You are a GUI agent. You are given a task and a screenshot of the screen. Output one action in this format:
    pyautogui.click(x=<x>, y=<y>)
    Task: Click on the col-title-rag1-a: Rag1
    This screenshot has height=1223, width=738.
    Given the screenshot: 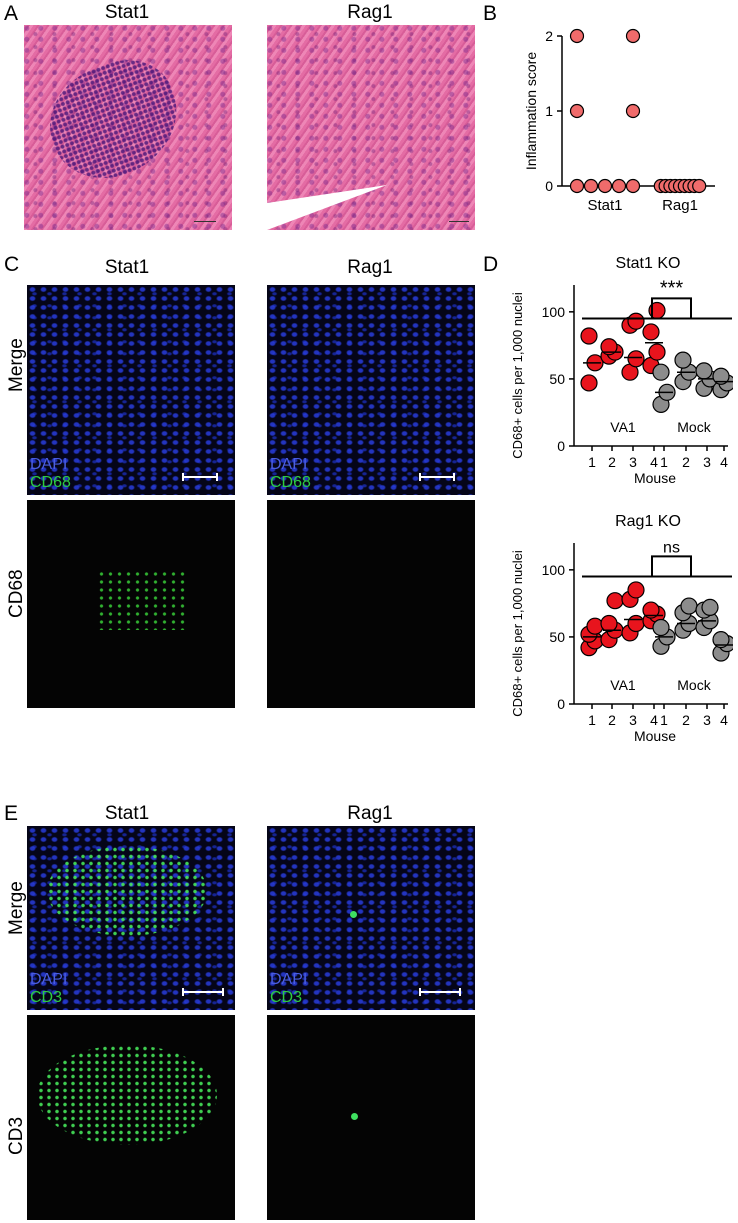 What is the action you would take?
    pyautogui.click(x=370, y=12)
    